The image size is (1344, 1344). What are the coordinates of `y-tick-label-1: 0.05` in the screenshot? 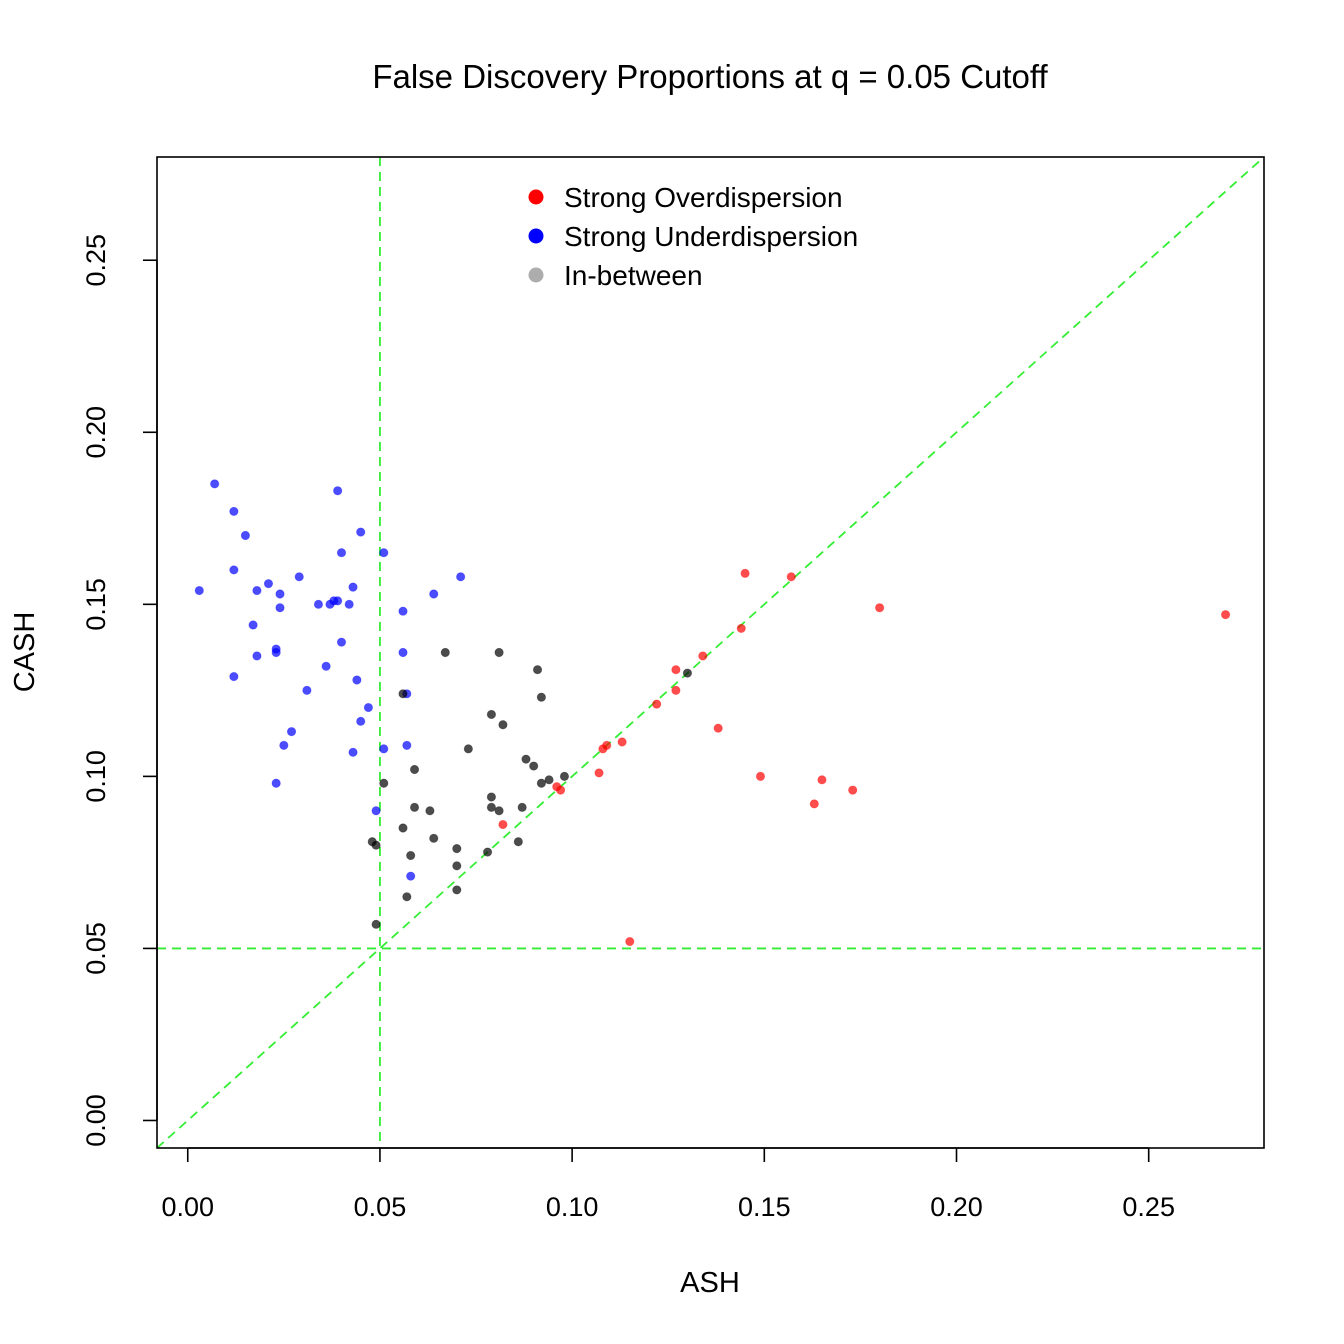 It's located at (96, 948).